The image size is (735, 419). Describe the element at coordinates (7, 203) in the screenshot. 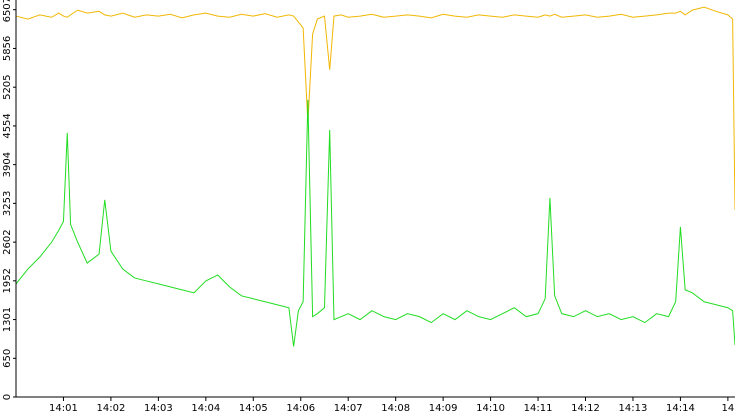

I see `y-tick-label: 3253` at that location.